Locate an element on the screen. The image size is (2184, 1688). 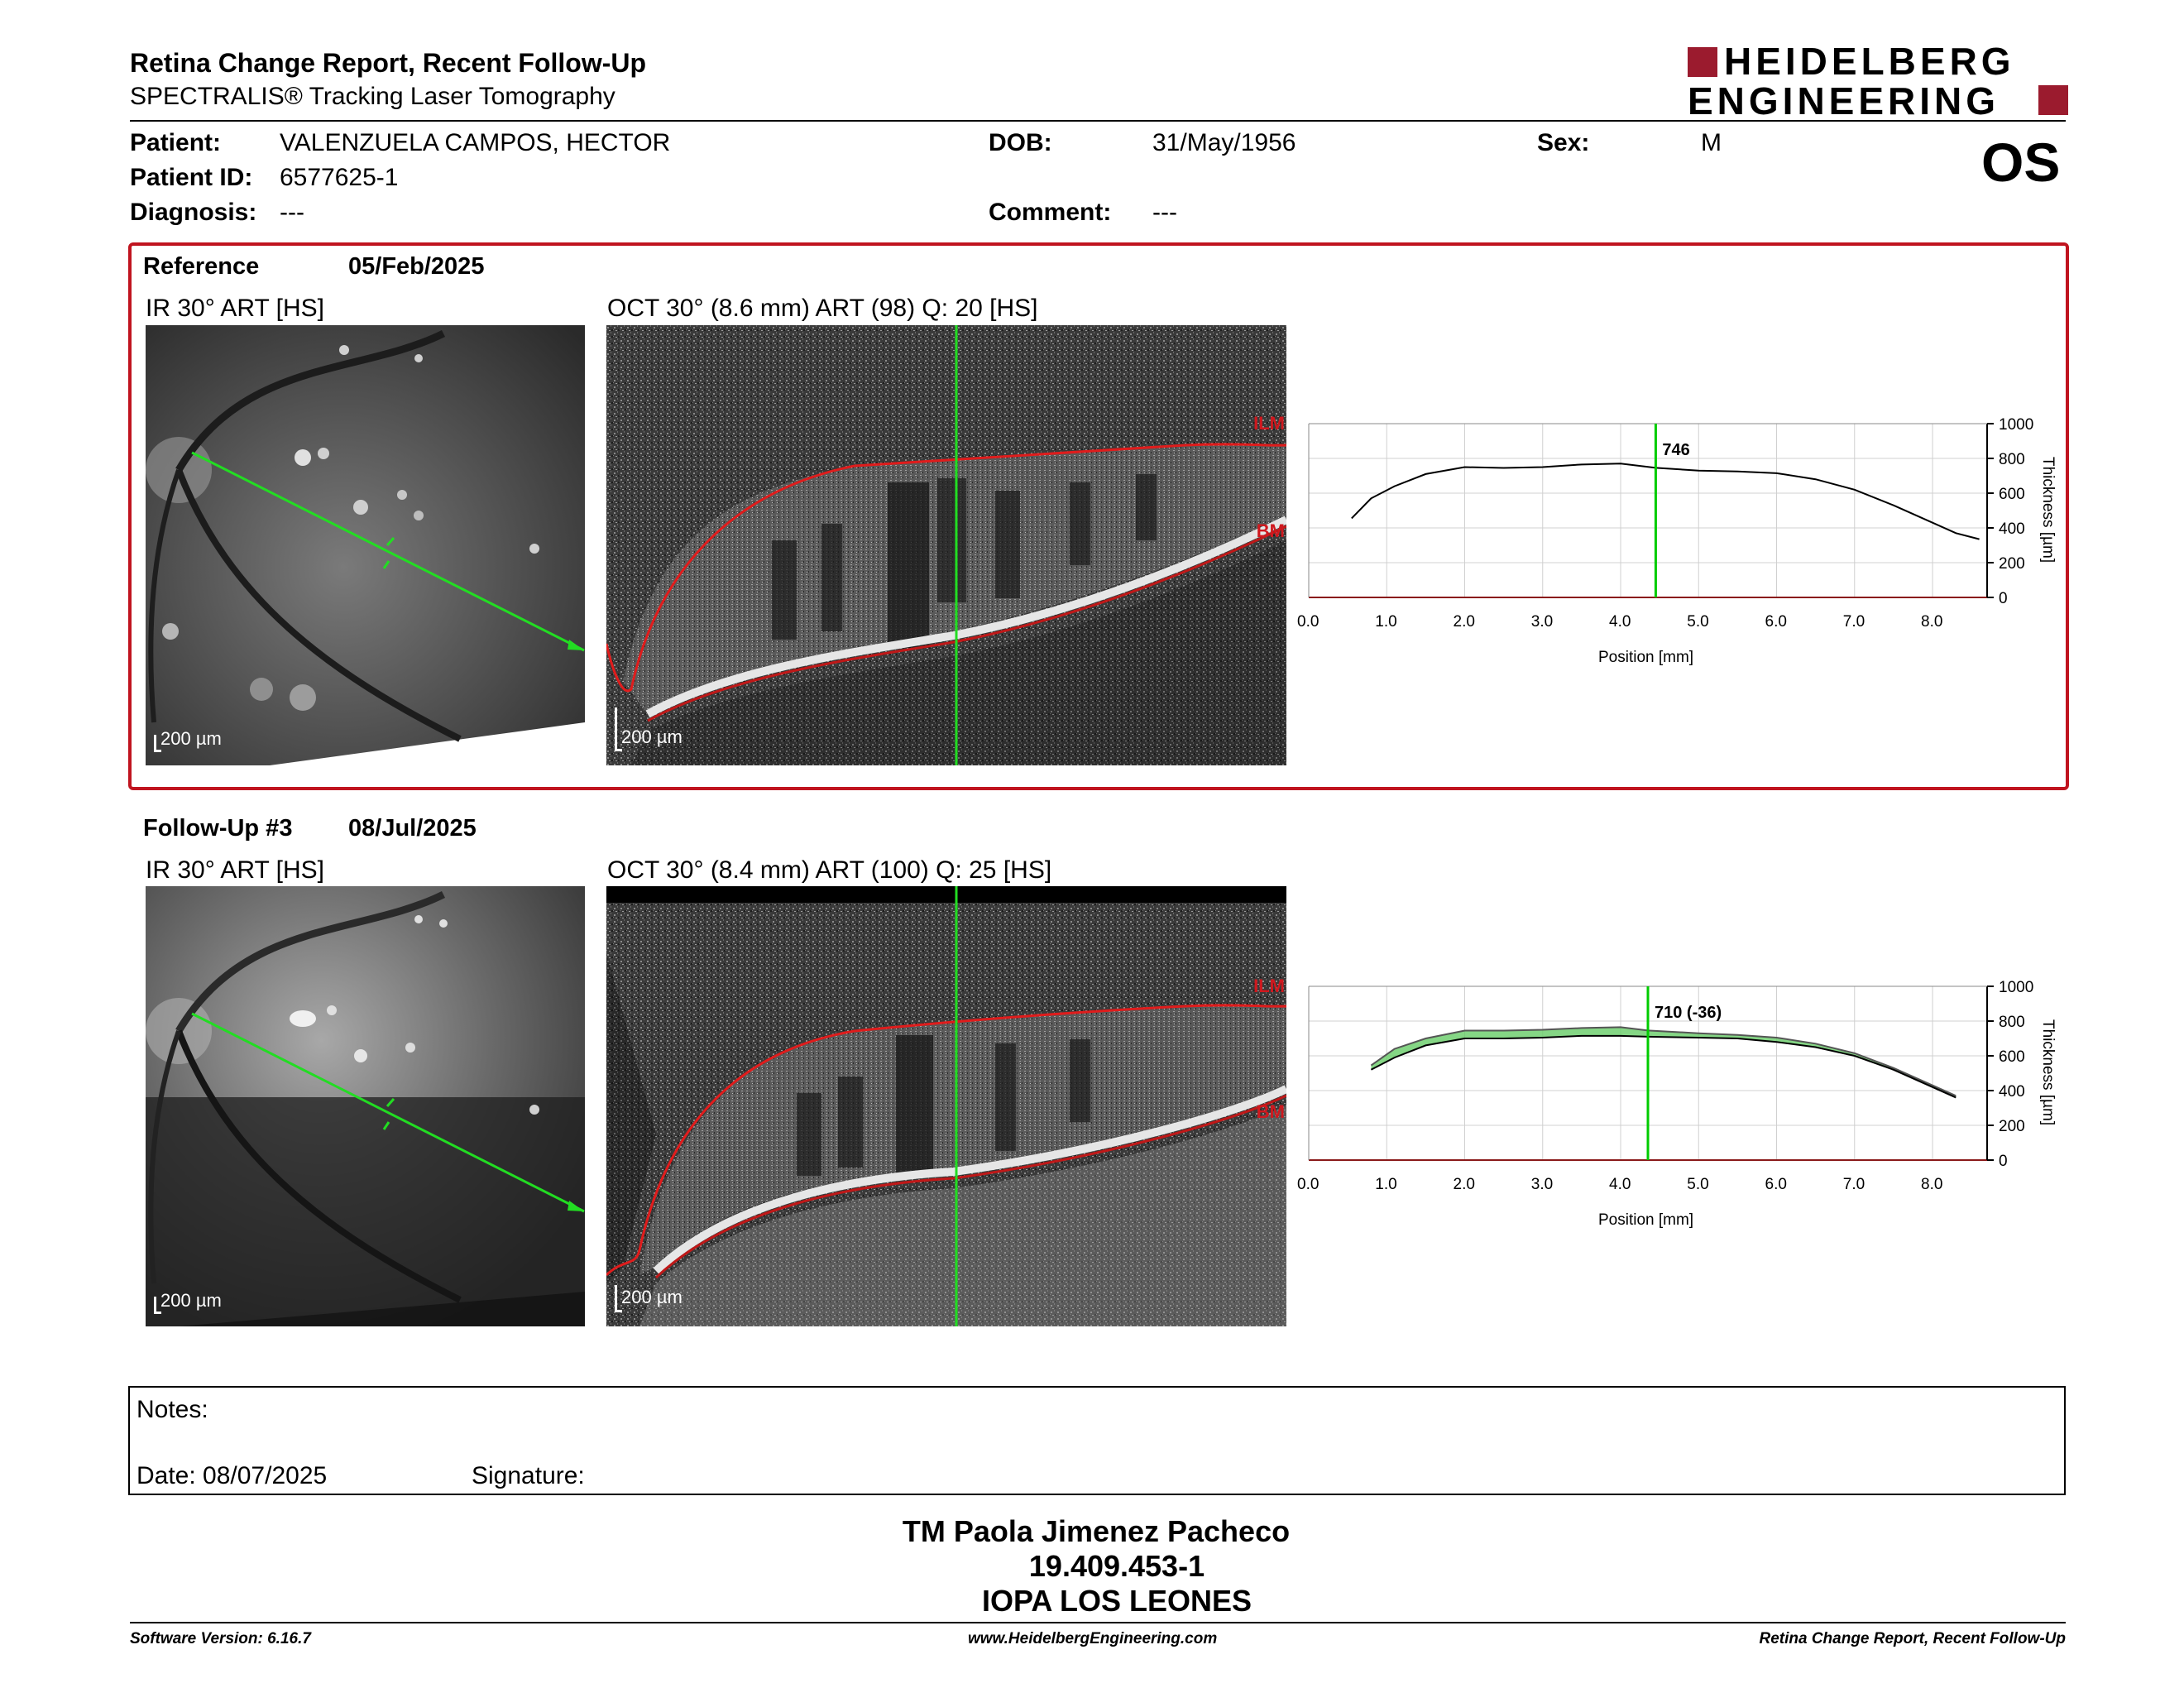
footer-report: Retina Change Report, Recent Follow-Up is located at coordinates (1912, 1638).